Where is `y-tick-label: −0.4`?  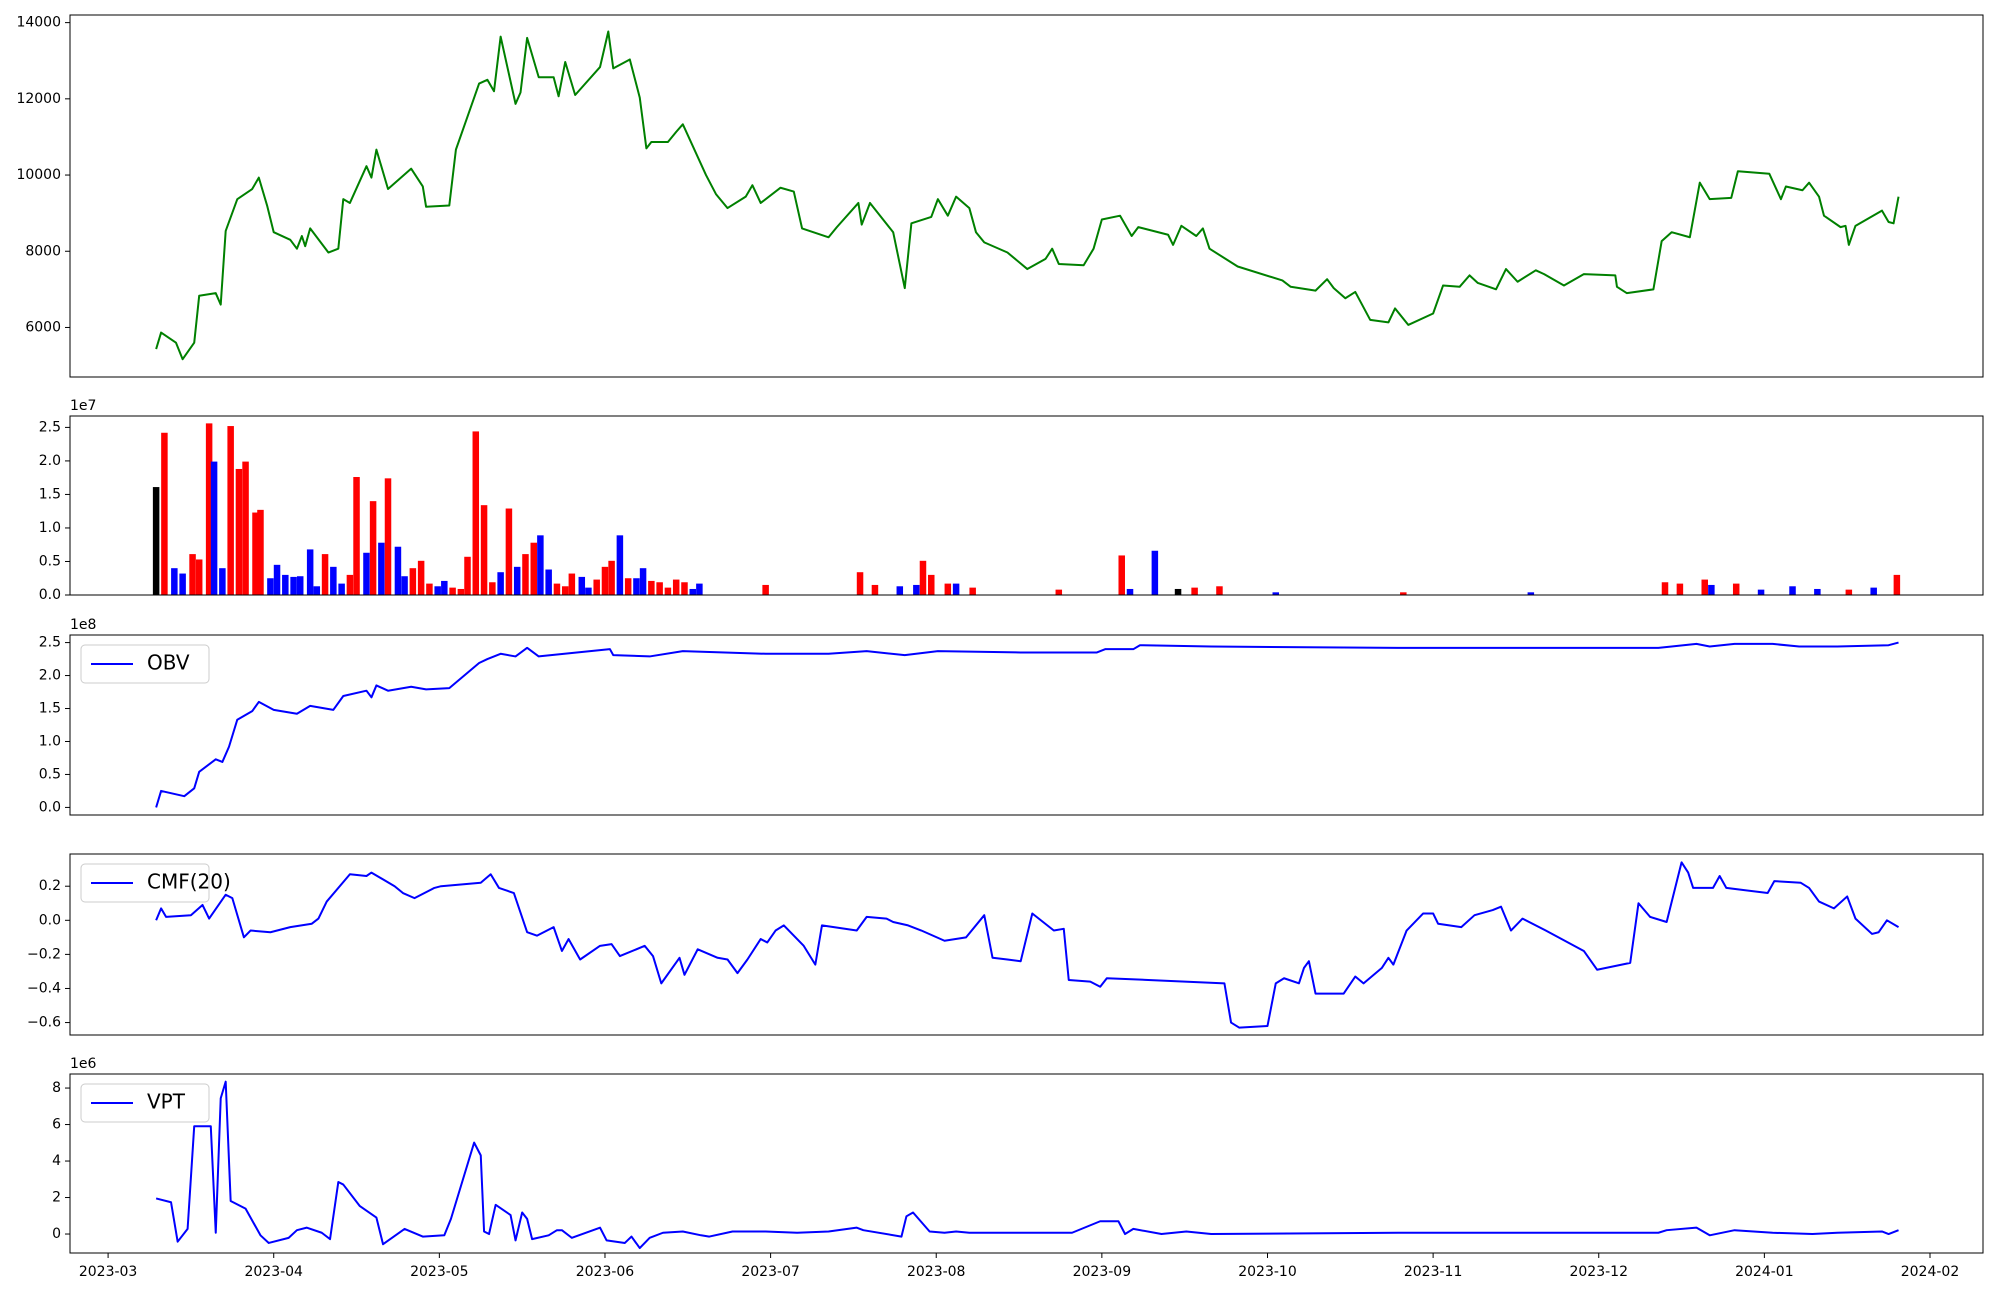 y-tick-label: −0.4 is located at coordinates (44, 988).